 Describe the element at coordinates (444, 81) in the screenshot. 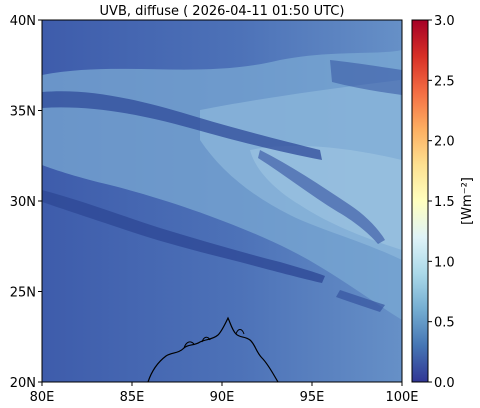

I see `colorbar-tick-label: 2.5` at that location.